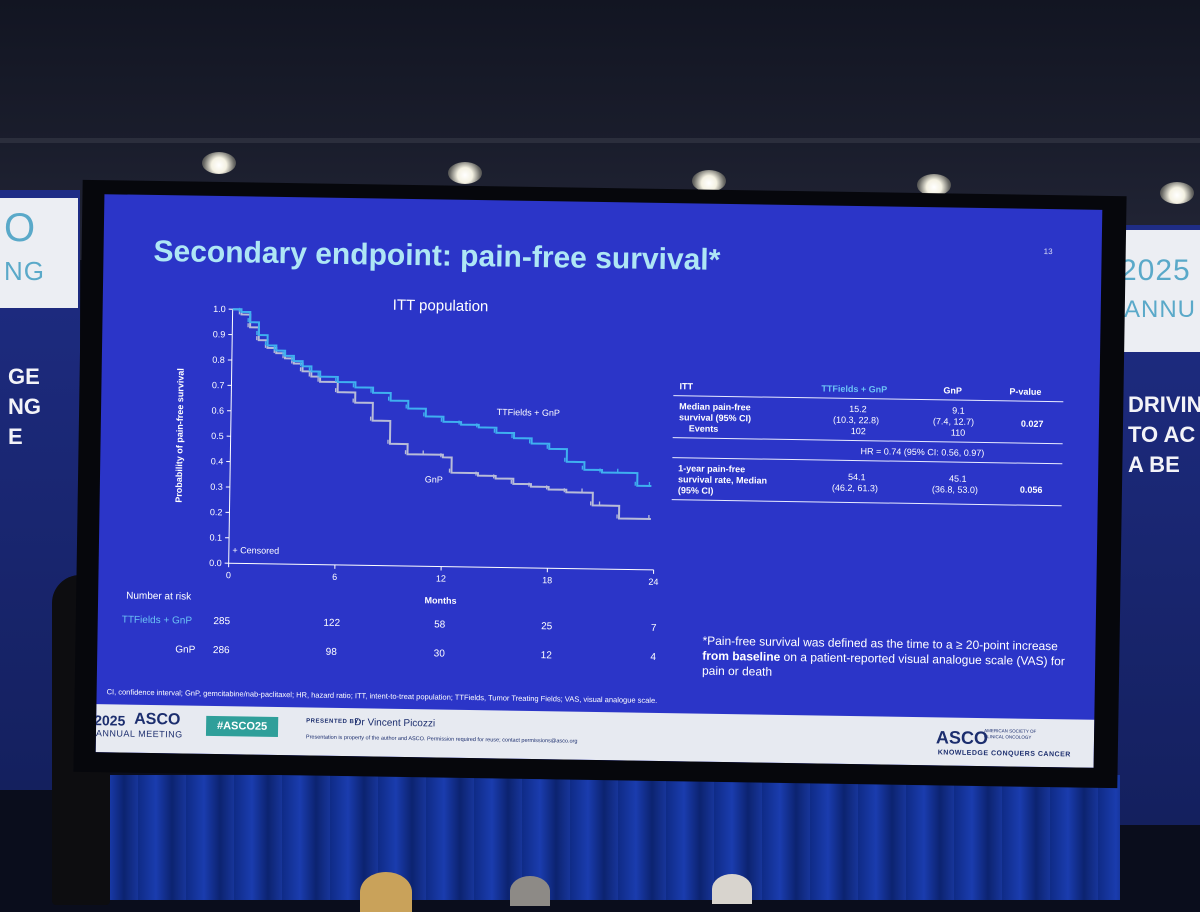  I want to click on series-label-ttfields: TTFields + GnP, so click(528, 412).